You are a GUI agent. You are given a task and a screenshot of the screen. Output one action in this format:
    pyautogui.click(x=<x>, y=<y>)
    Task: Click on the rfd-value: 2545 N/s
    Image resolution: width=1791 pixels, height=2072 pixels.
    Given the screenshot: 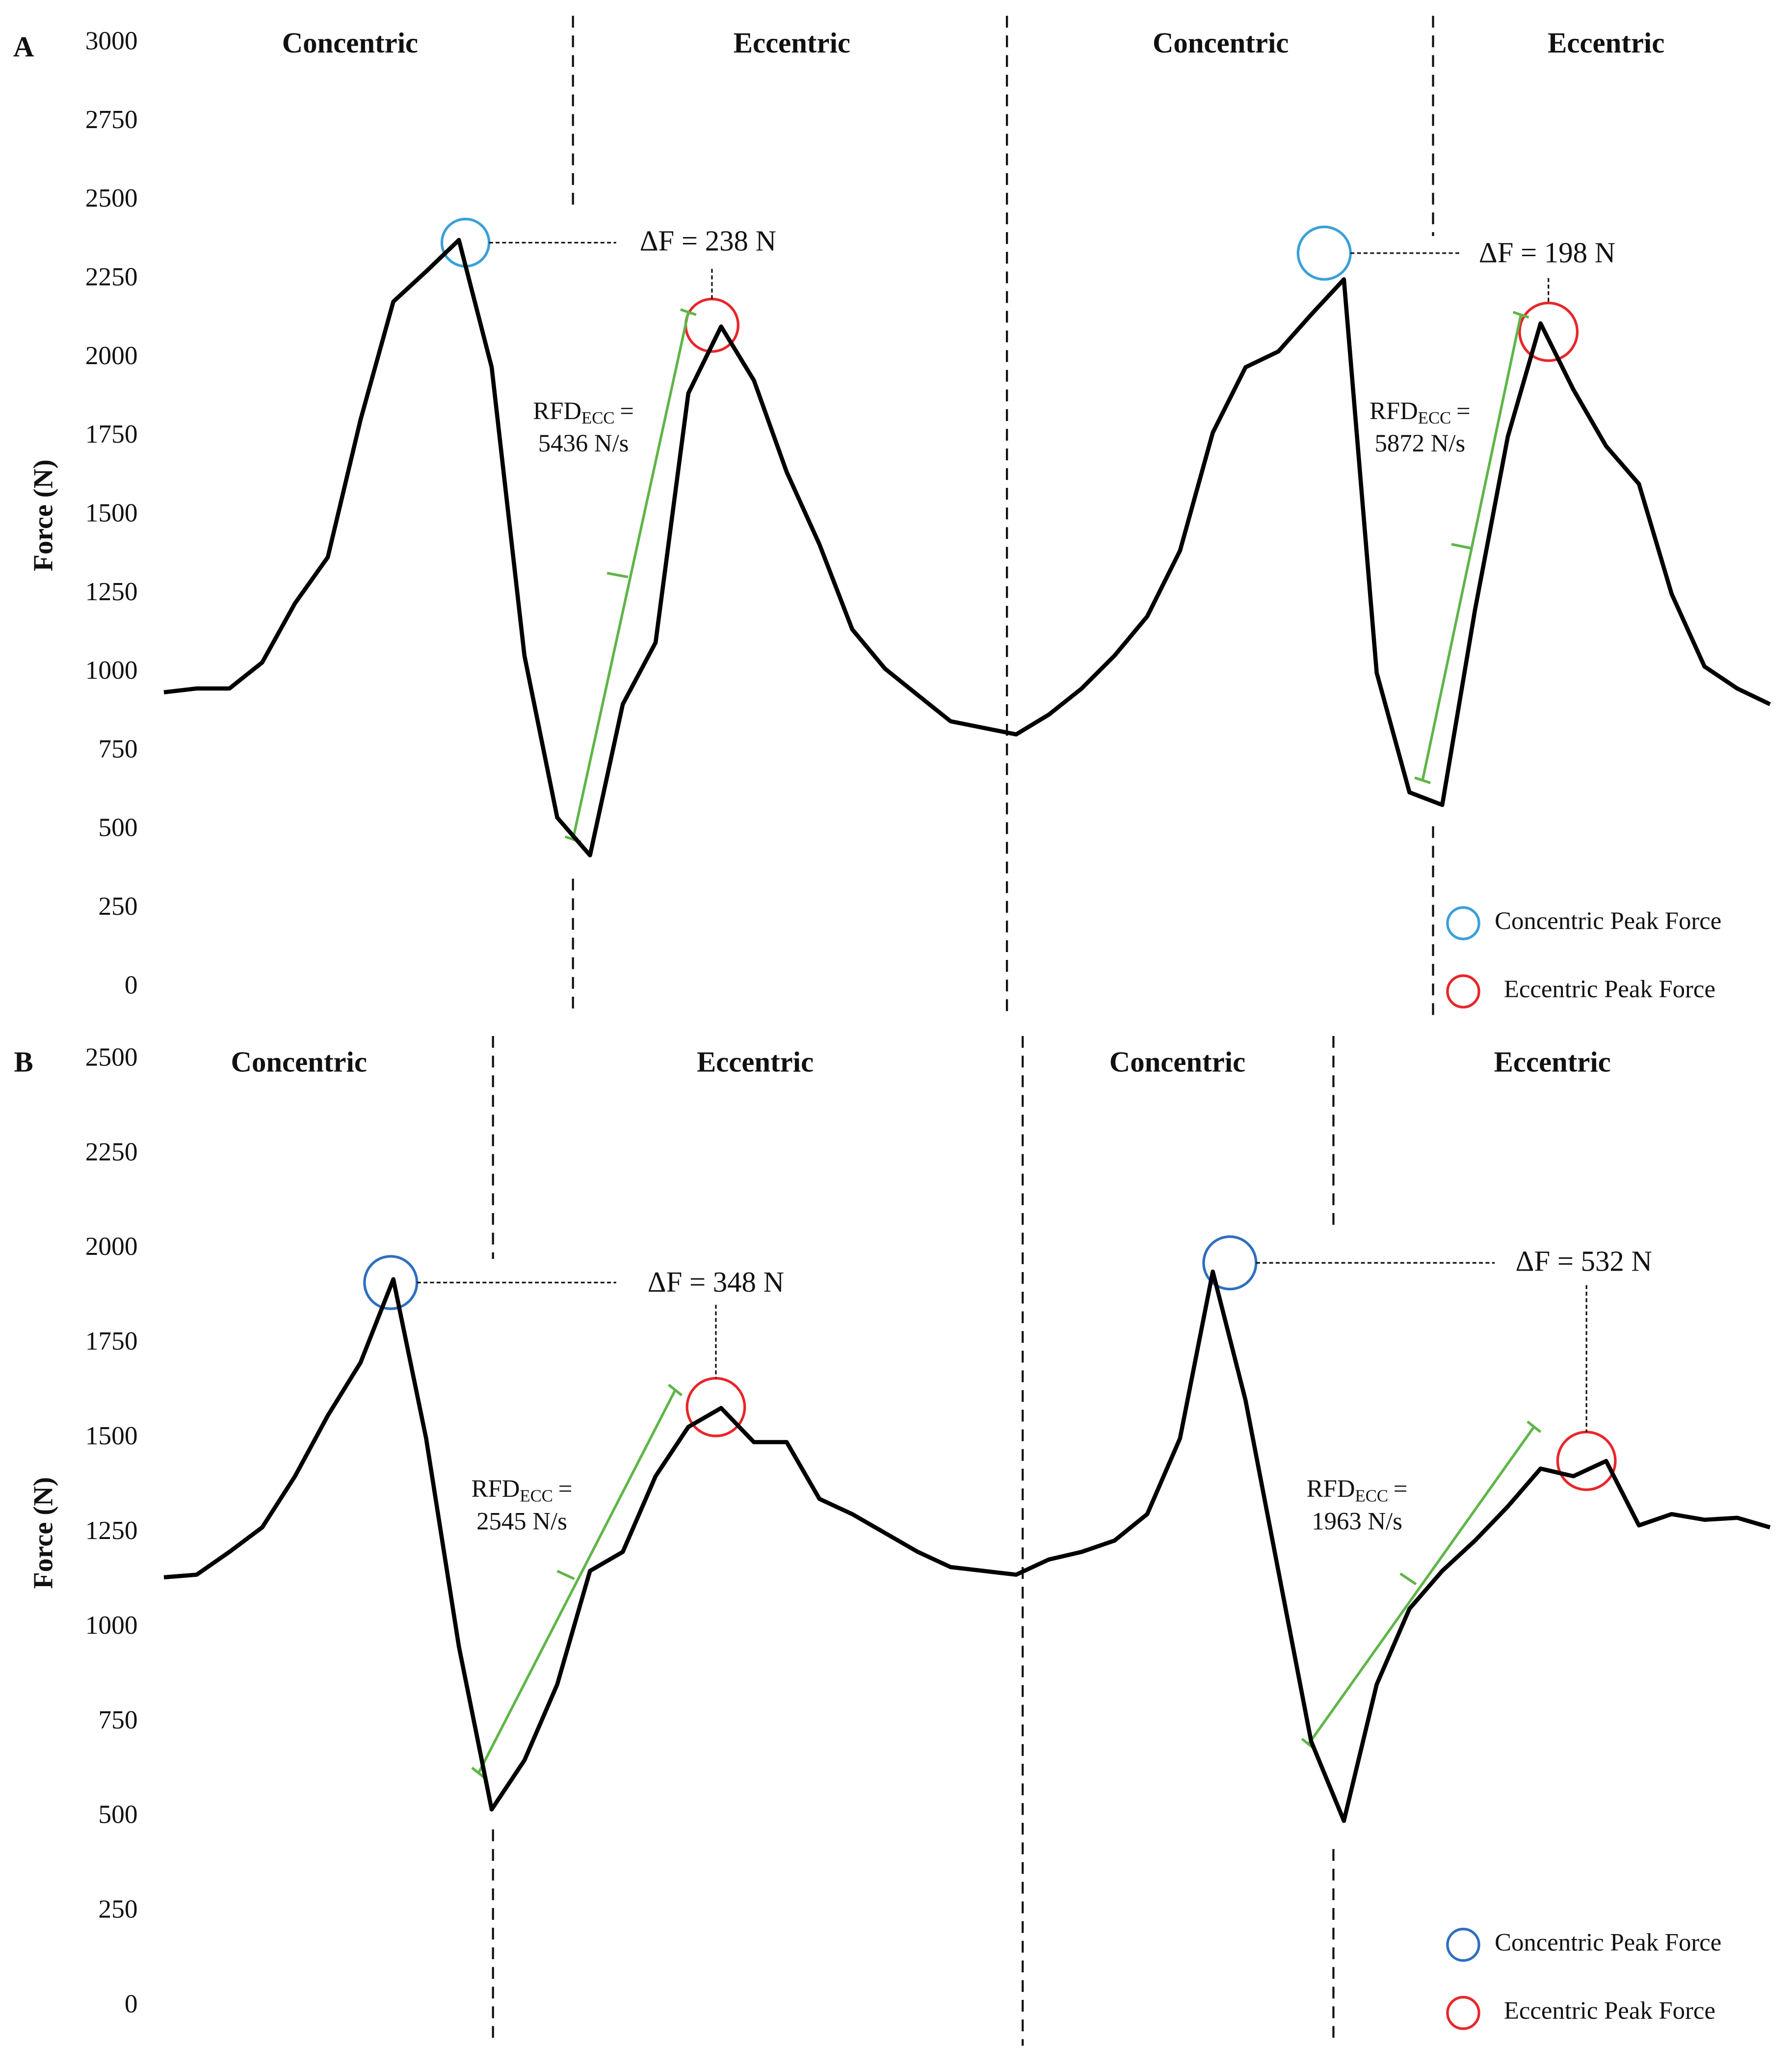 What is the action you would take?
    pyautogui.click(x=521, y=1522)
    